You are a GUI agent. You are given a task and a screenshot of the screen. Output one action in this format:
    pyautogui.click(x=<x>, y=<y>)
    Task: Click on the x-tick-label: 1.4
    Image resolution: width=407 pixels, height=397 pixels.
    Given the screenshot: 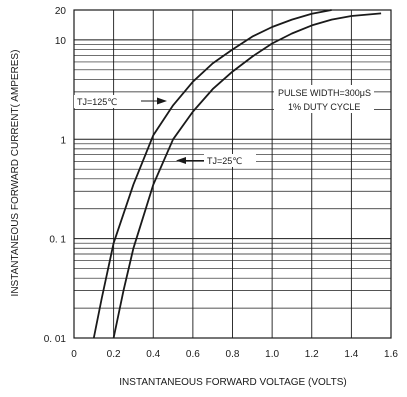 What is the action you would take?
    pyautogui.click(x=351, y=354)
    